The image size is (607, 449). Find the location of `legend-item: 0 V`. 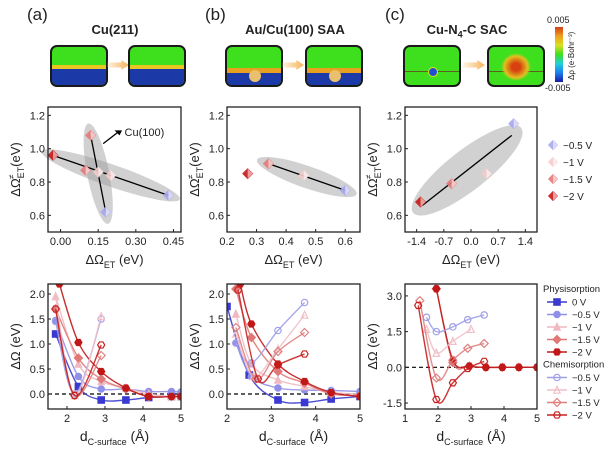

legend-item: 0 V is located at coordinates (567, 303).